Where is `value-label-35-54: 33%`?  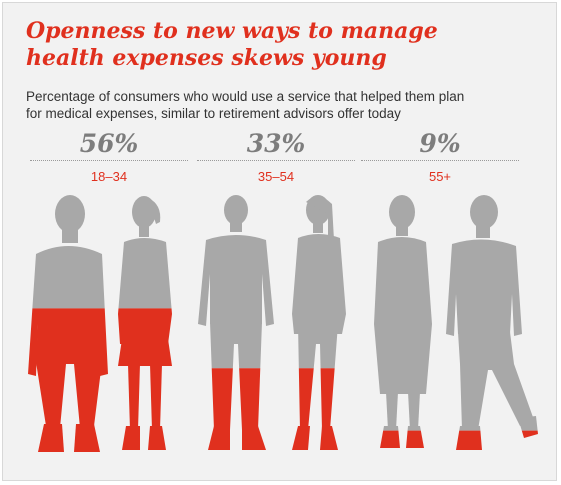 value-label-35-54: 33% is located at coordinates (276, 143).